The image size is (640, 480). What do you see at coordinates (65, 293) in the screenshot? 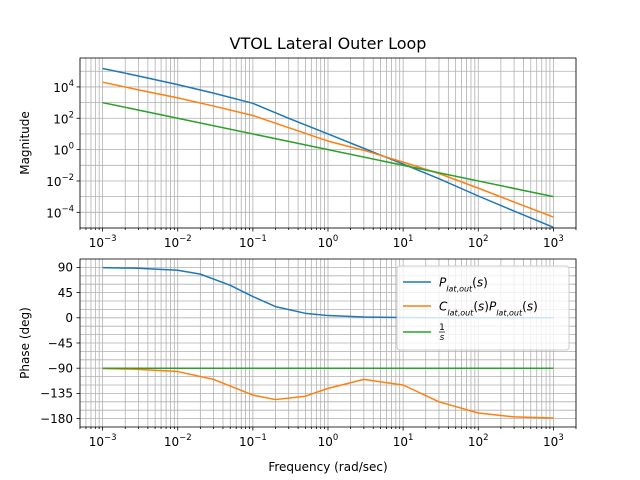
I see `y-tick-label: 45` at bounding box center [65, 293].